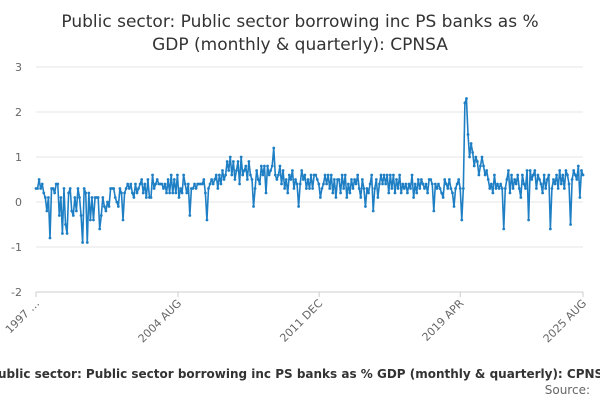 The height and width of the screenshot is (400, 600). I want to click on y-tick-label: -1, so click(16, 247).